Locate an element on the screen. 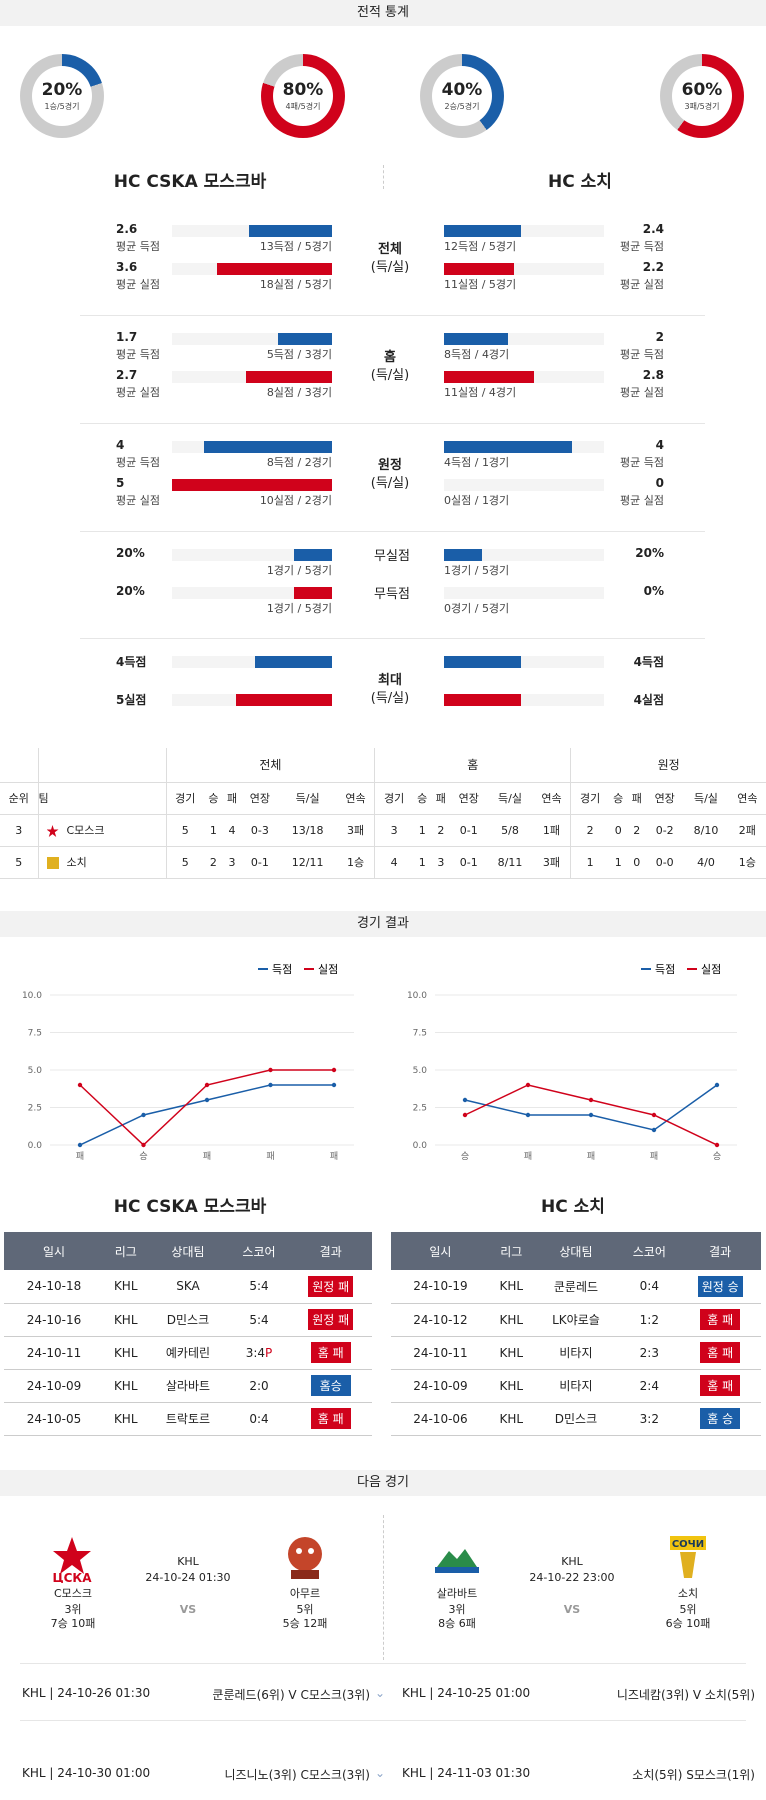 The image size is (766, 1800). table-cell: 8/11 is located at coordinates (510, 862).